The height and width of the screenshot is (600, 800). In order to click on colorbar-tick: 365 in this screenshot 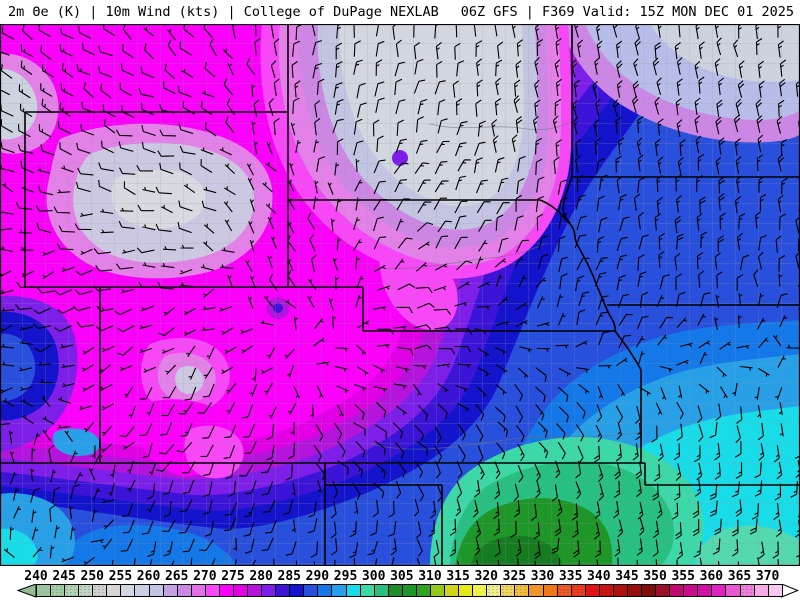, I will do `click(739, 576)`.